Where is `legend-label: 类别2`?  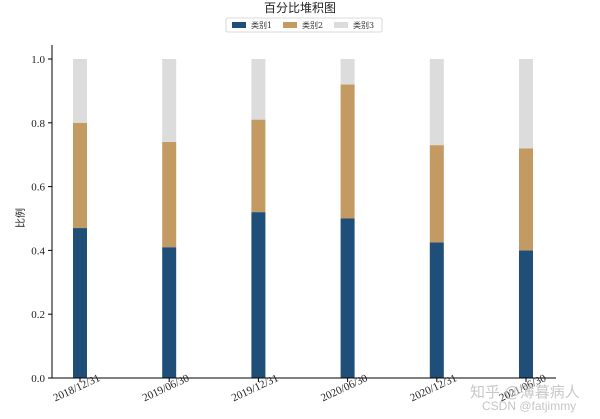 legend-label: 类别2 is located at coordinates (312, 25).